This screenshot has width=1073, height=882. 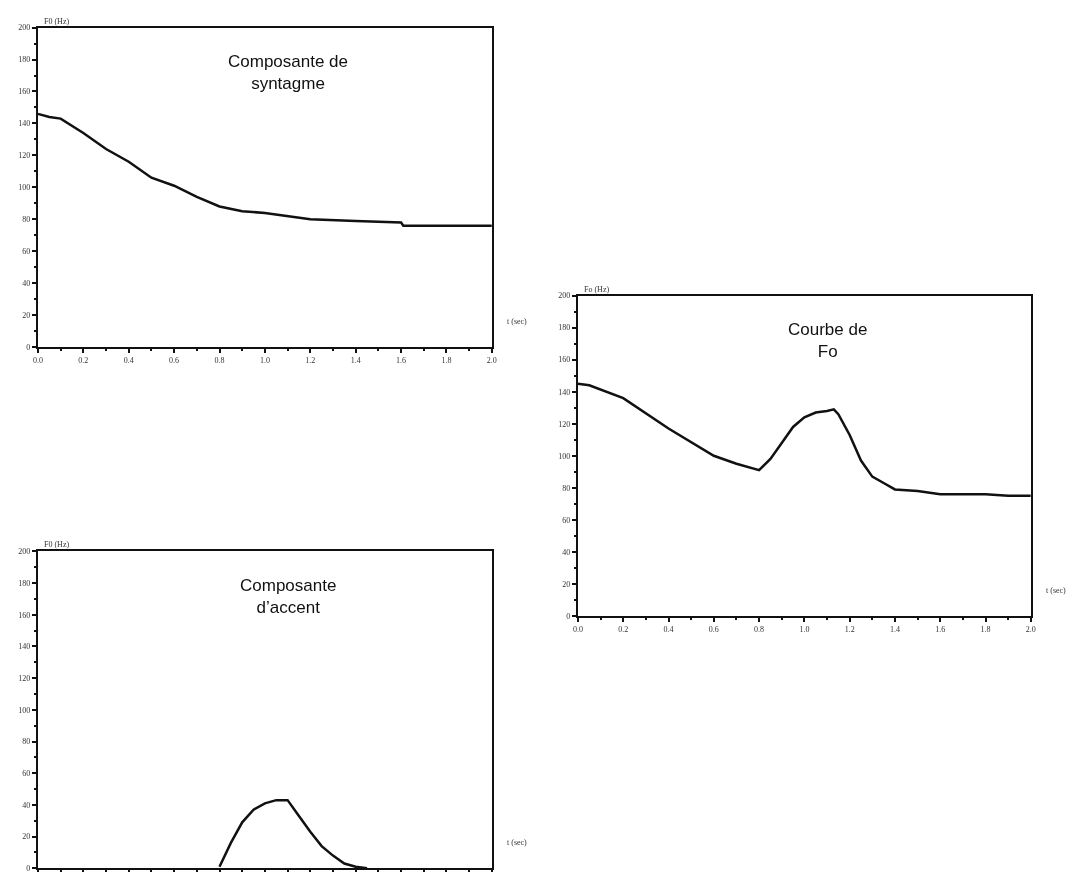 What do you see at coordinates (288, 73) in the screenshot?
I see `text: Composante de syntagme` at bounding box center [288, 73].